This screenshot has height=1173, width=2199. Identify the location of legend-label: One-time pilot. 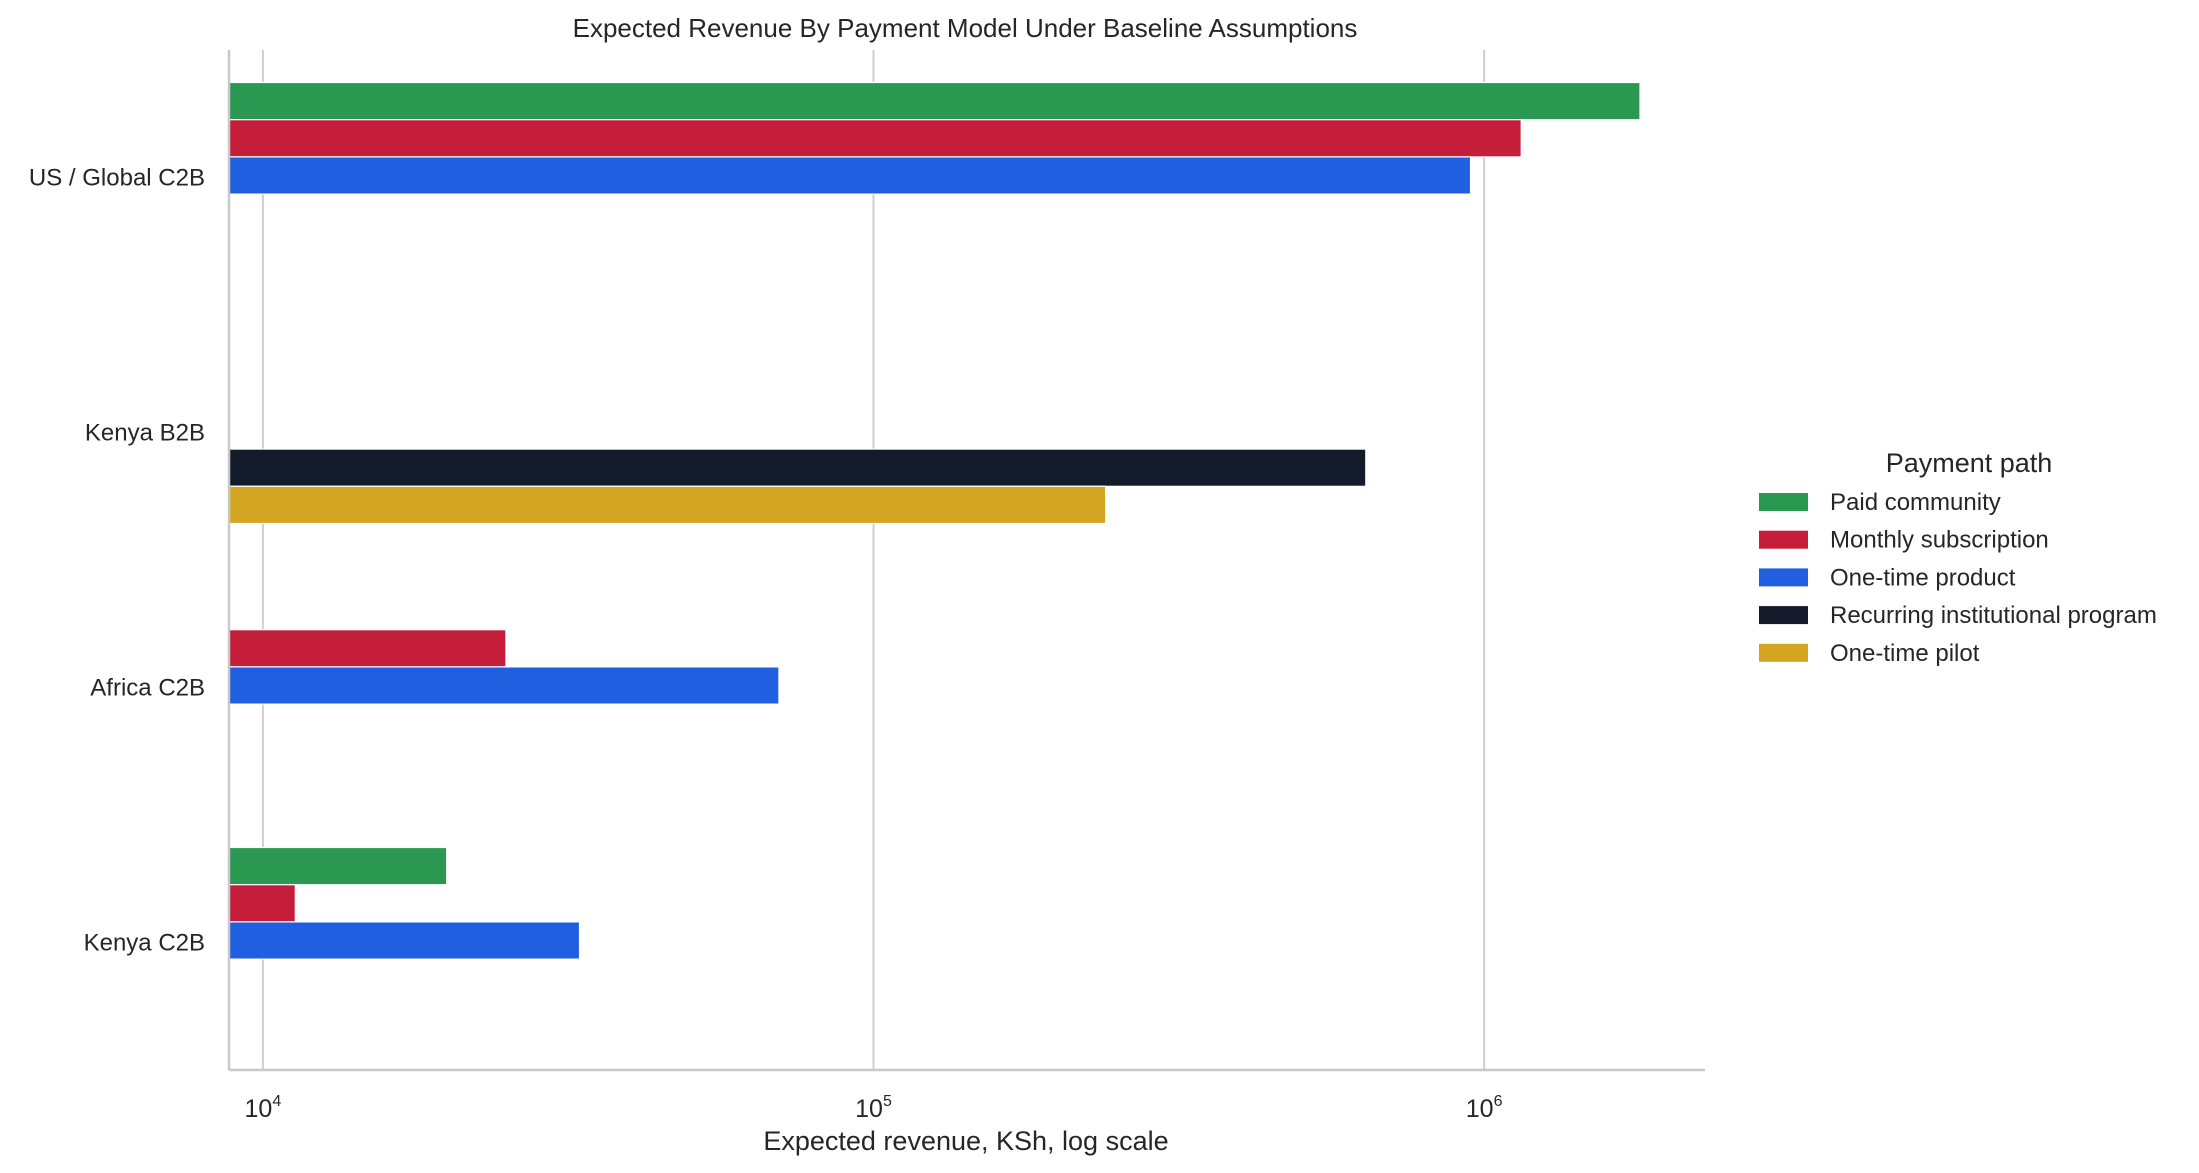
(1905, 653).